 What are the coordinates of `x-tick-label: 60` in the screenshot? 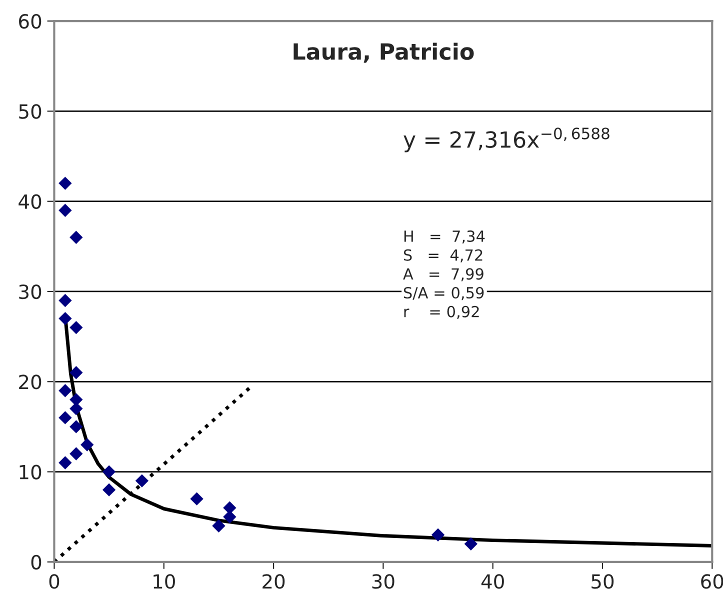 It's located at (712, 581).